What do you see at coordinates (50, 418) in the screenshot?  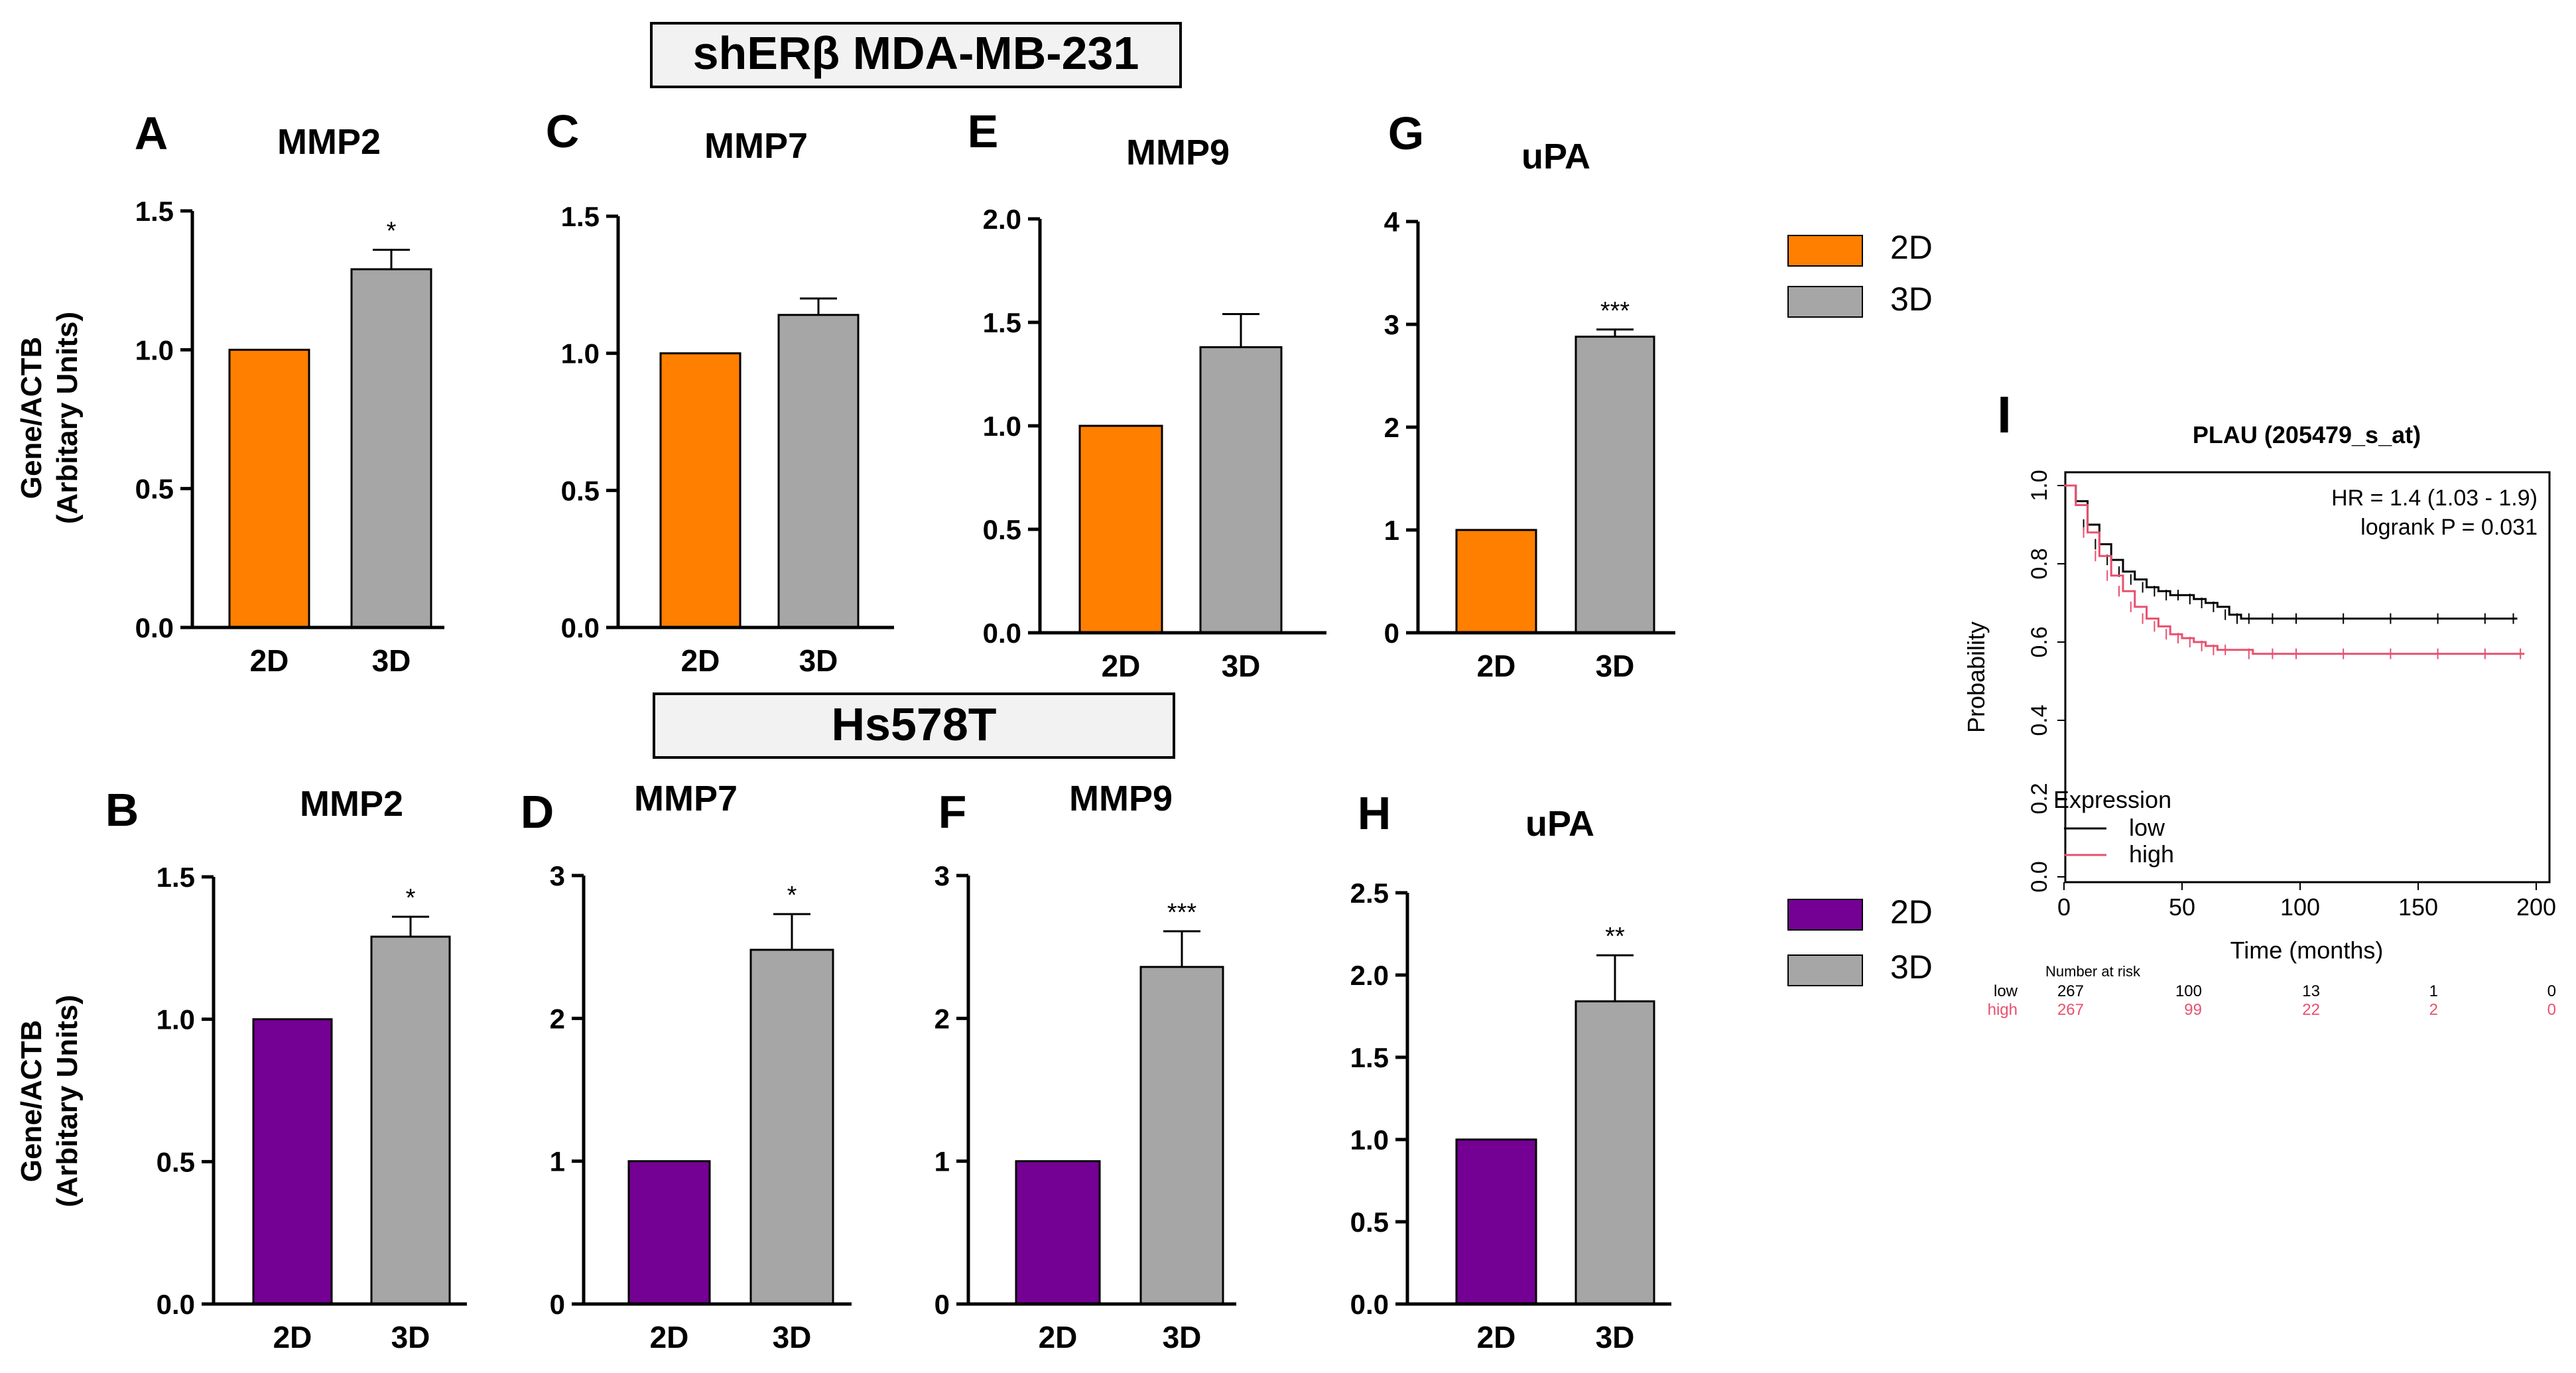 I see `ylabel-top: Gene/ACTB (Arbitary Units)` at bounding box center [50, 418].